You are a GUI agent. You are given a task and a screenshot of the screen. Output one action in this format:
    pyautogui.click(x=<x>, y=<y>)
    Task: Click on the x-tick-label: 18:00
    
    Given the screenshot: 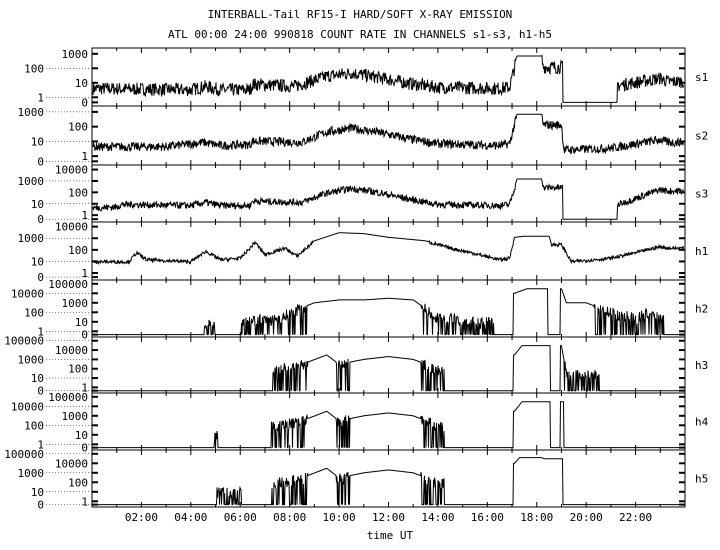 What is the action you would take?
    pyautogui.click(x=536, y=517)
    